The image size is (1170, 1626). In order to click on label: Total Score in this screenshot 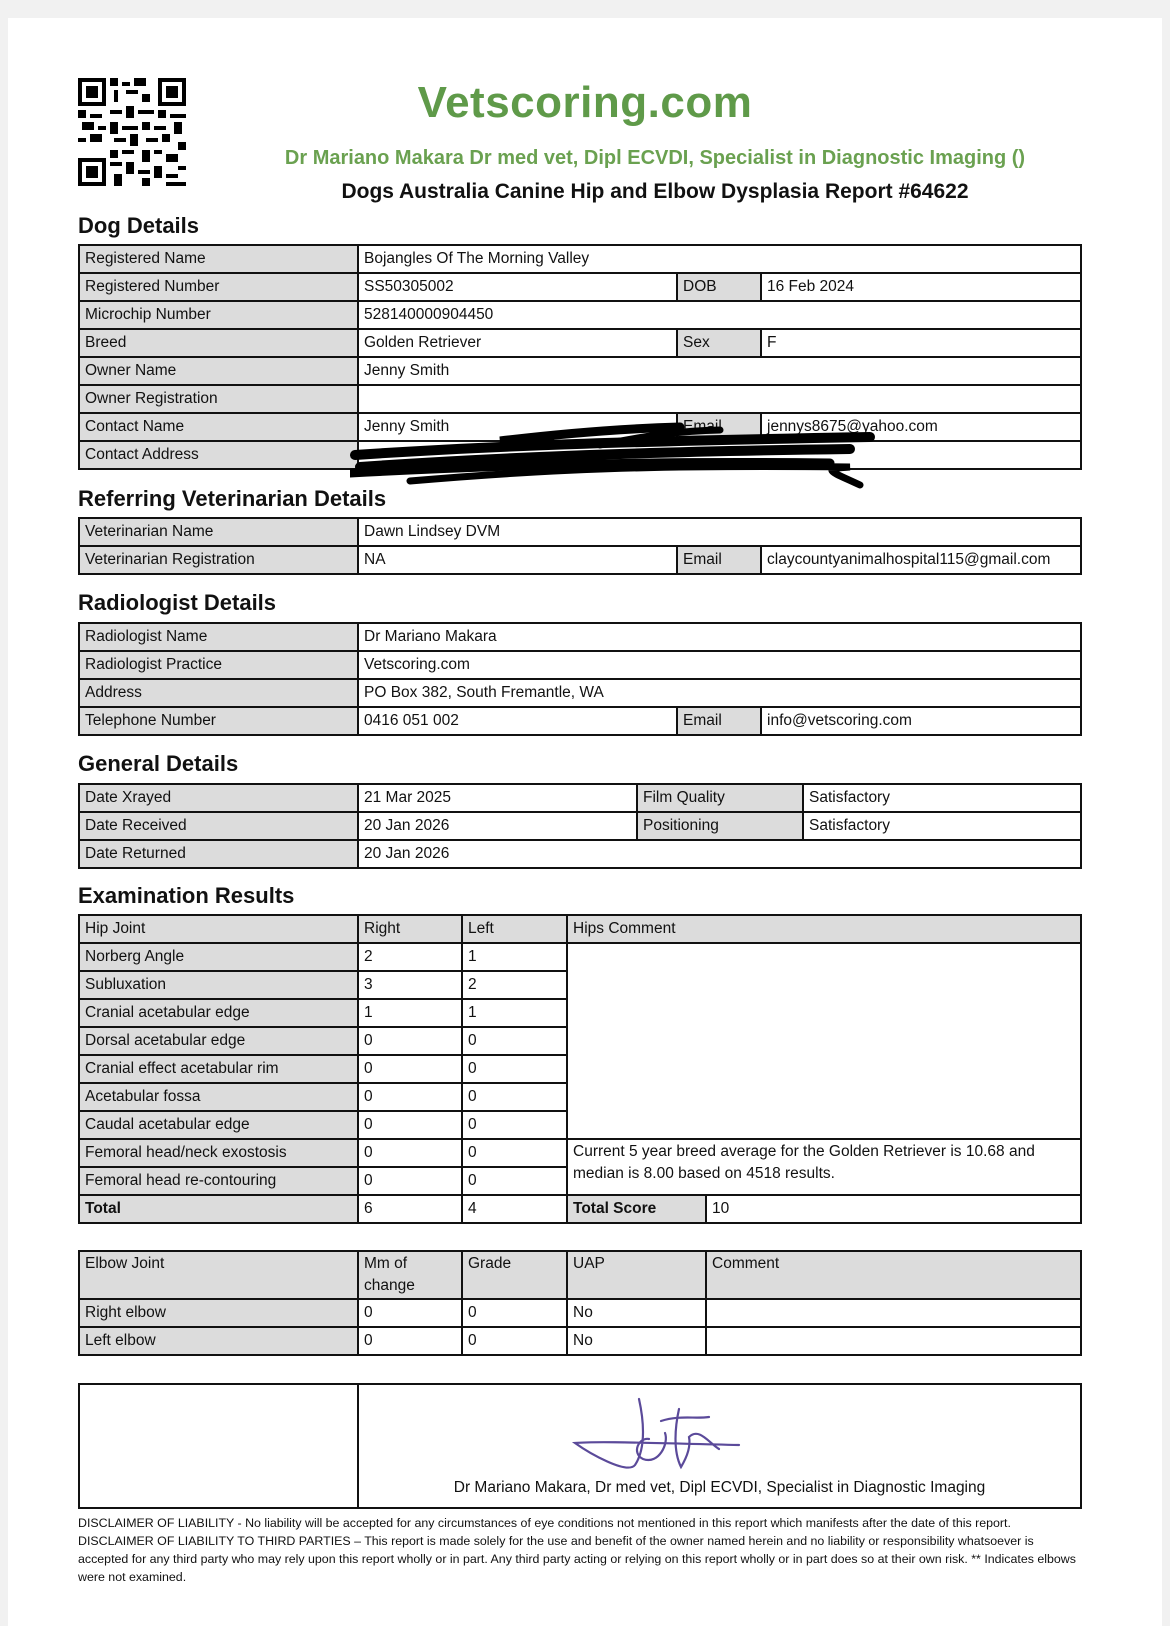, I will do `click(636, 1209)`.